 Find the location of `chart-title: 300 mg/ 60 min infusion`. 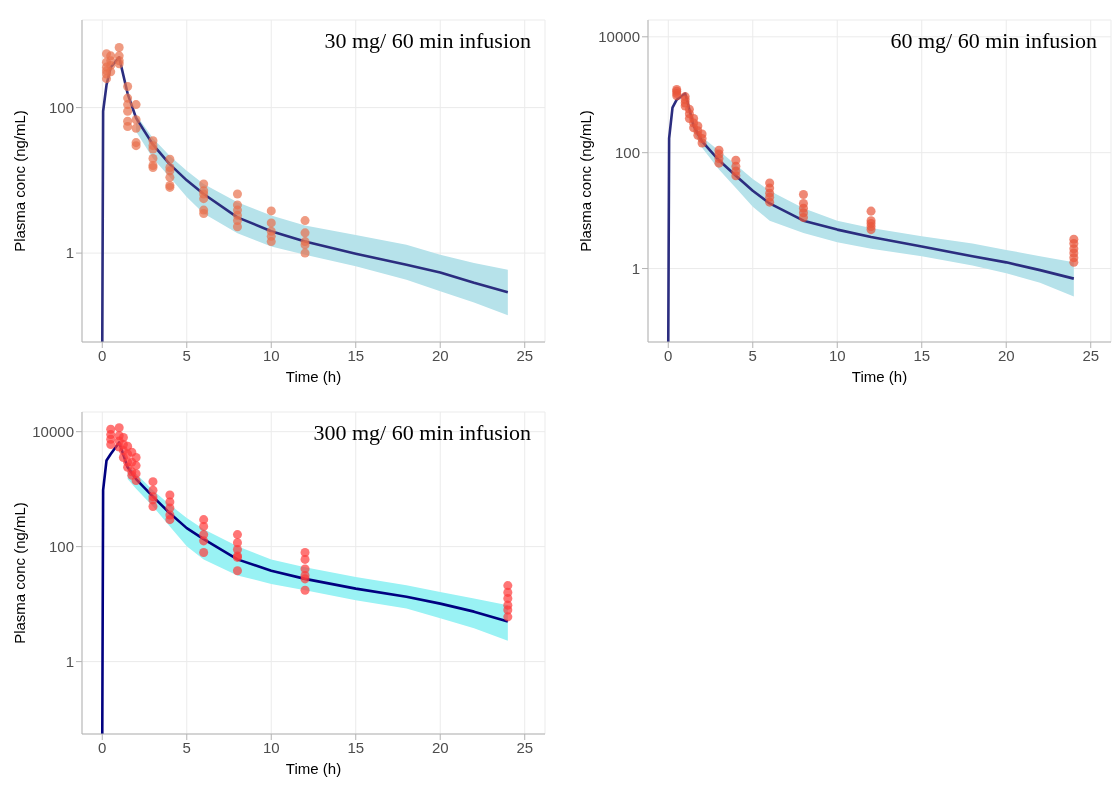

chart-title: 300 mg/ 60 min infusion is located at coordinates (422, 433).